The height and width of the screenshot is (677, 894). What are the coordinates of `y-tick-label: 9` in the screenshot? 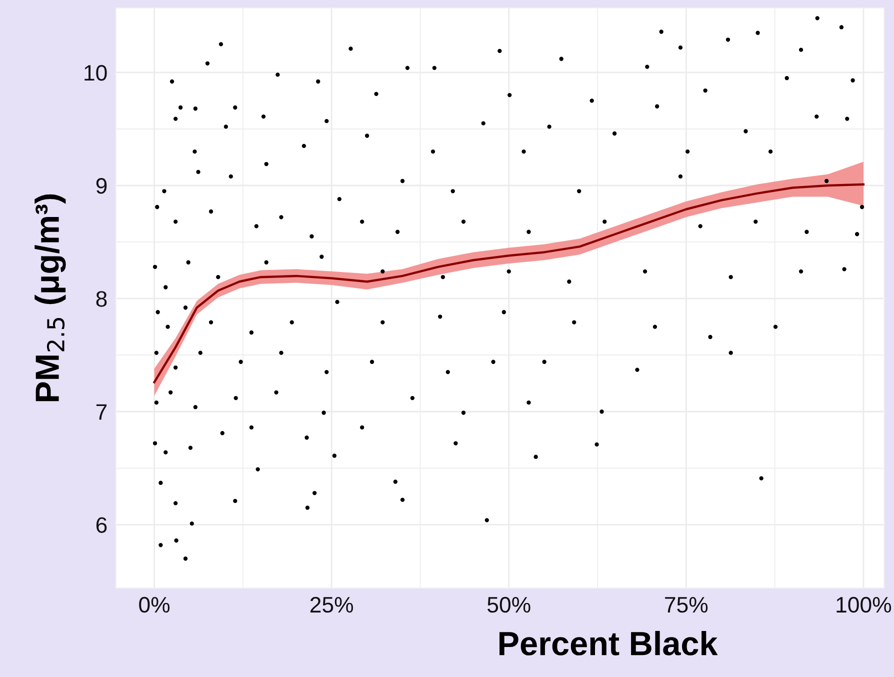 It's located at (101, 186).